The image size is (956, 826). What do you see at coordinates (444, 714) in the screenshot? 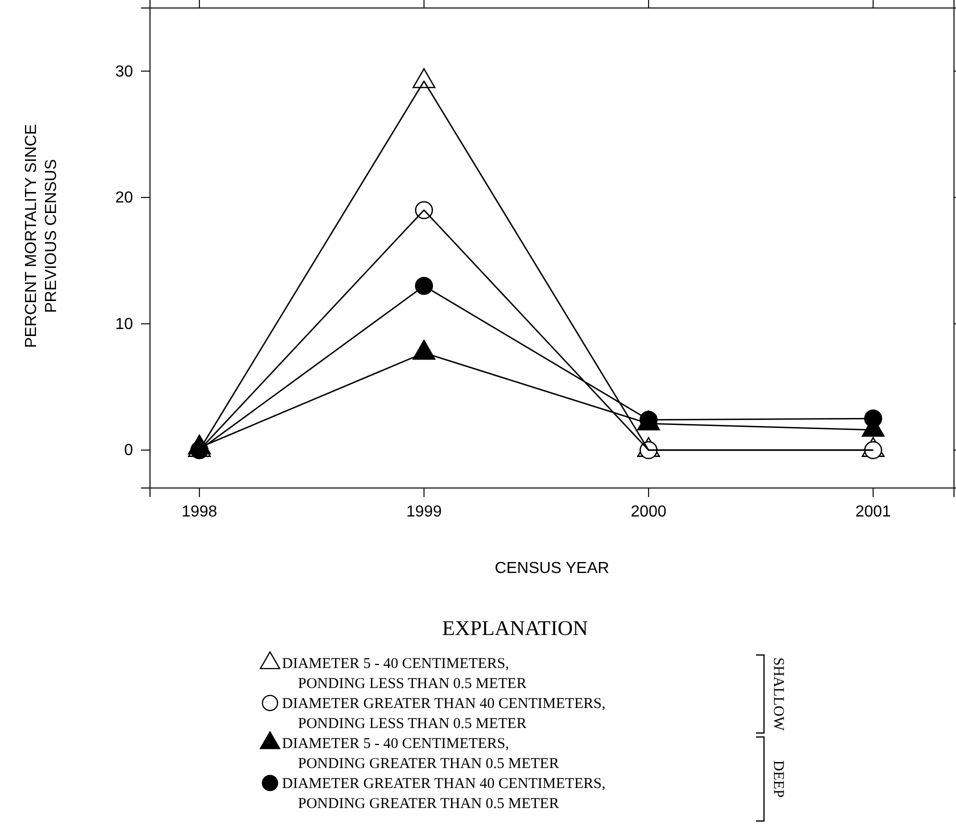
I see `legend-label: DIAMETER GREATER THAN 40 CENTIMETERS, PONDING LESS THAN 0.5 METER` at bounding box center [444, 714].